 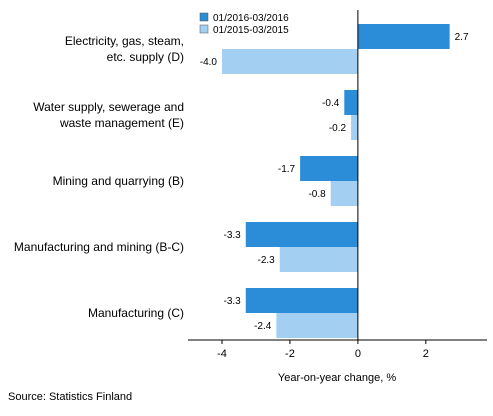 What do you see at coordinates (99, 247) in the screenshot?
I see `category-label: Manufacturing and mining (B-C)` at bounding box center [99, 247].